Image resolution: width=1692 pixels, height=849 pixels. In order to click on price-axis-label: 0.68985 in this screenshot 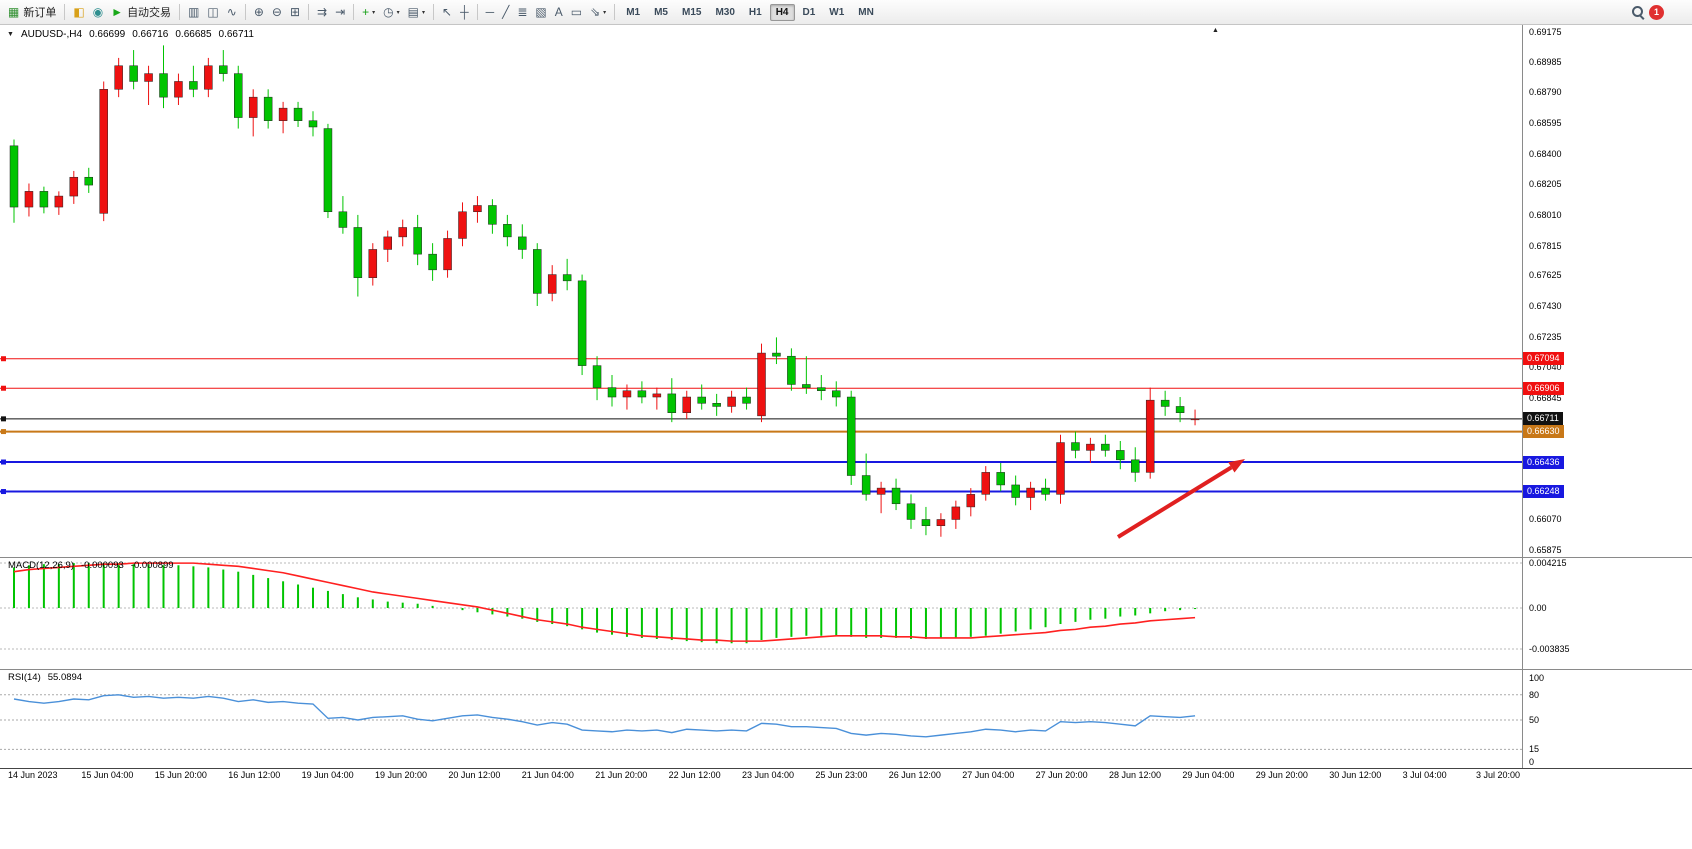, I will do `click(1545, 61)`.